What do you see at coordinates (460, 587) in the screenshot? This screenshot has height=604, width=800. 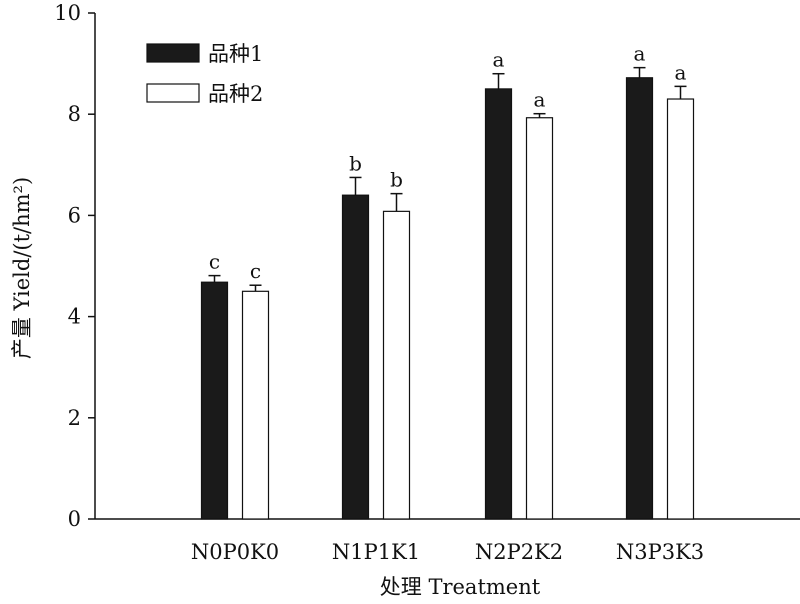 I see `x-axis-title: 处理 Treatment` at bounding box center [460, 587].